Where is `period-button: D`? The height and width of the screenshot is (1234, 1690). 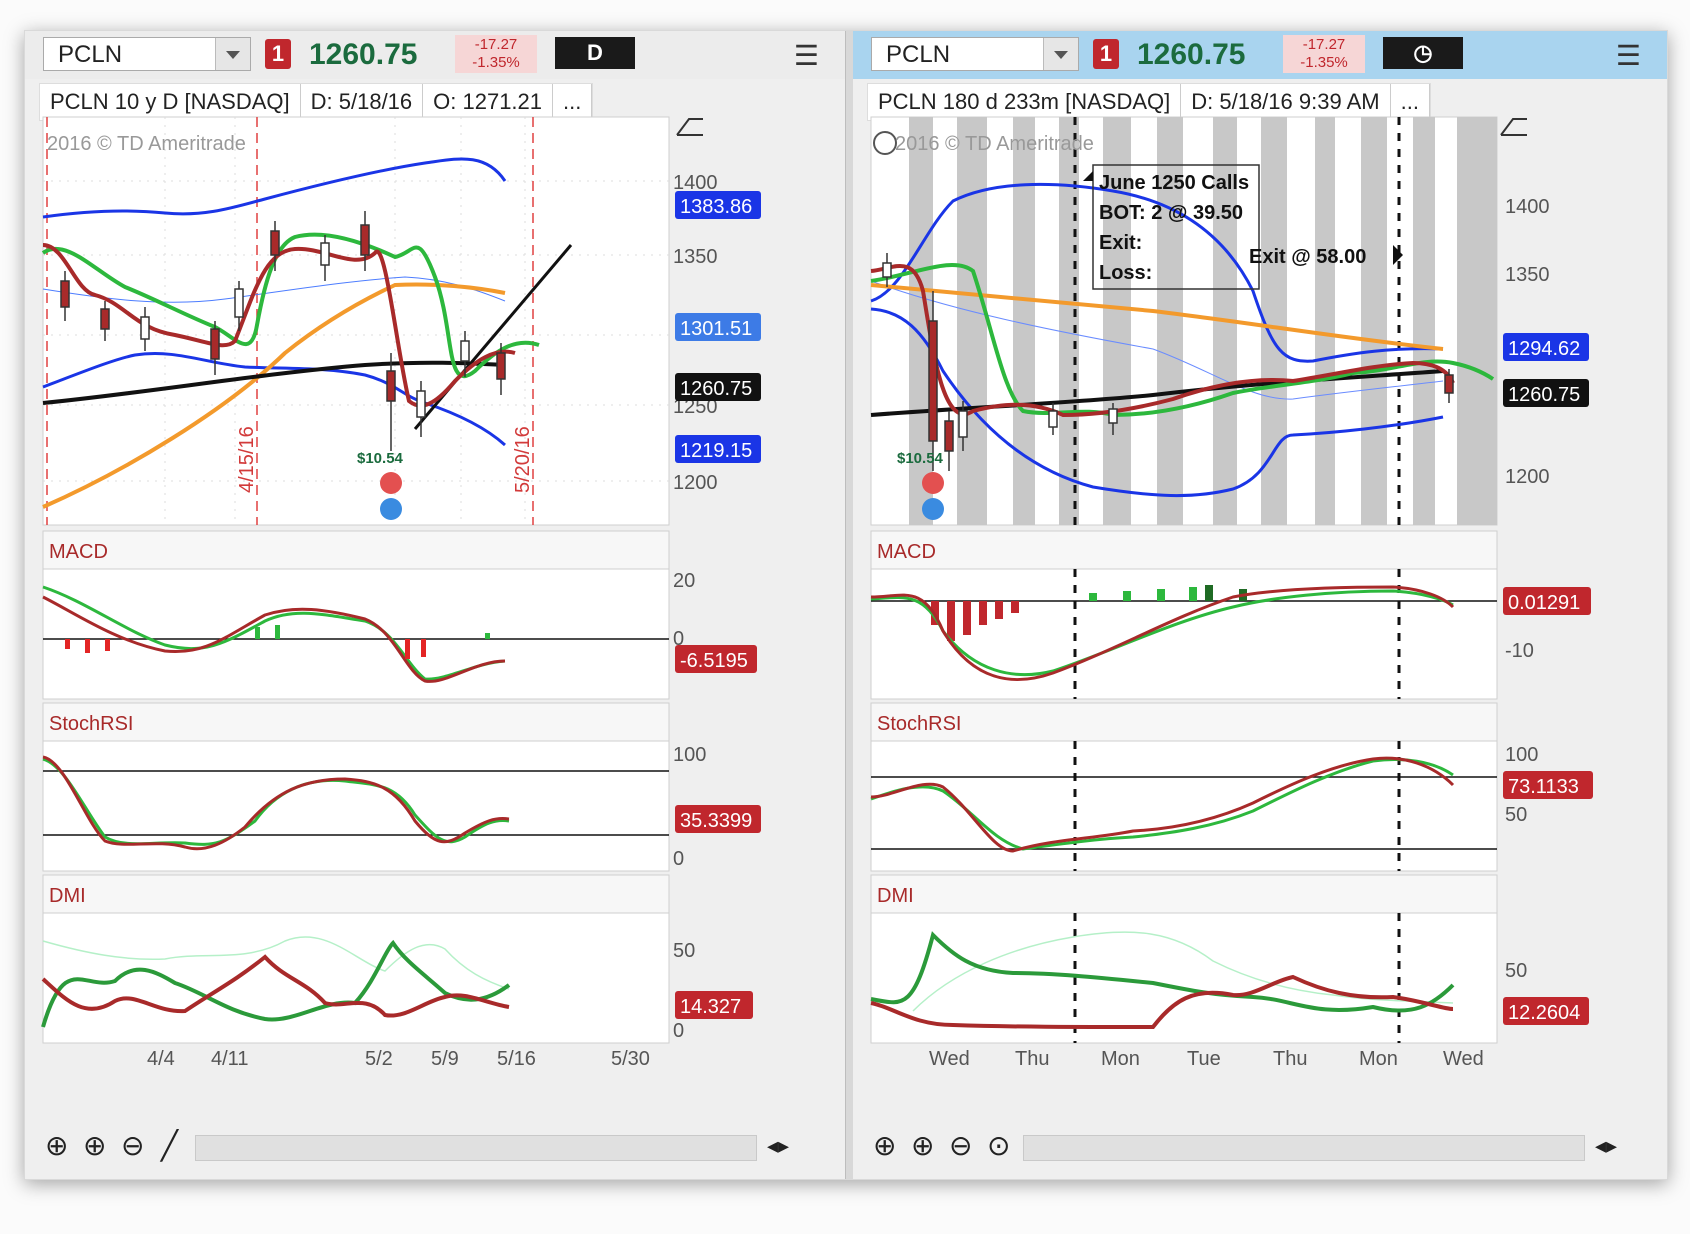
period-button: D is located at coordinates (595, 53).